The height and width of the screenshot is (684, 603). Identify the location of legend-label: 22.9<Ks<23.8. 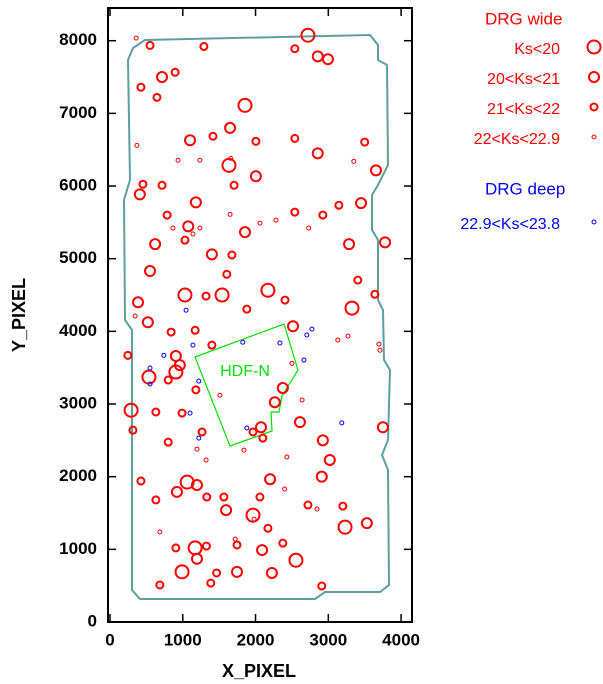
(510, 224).